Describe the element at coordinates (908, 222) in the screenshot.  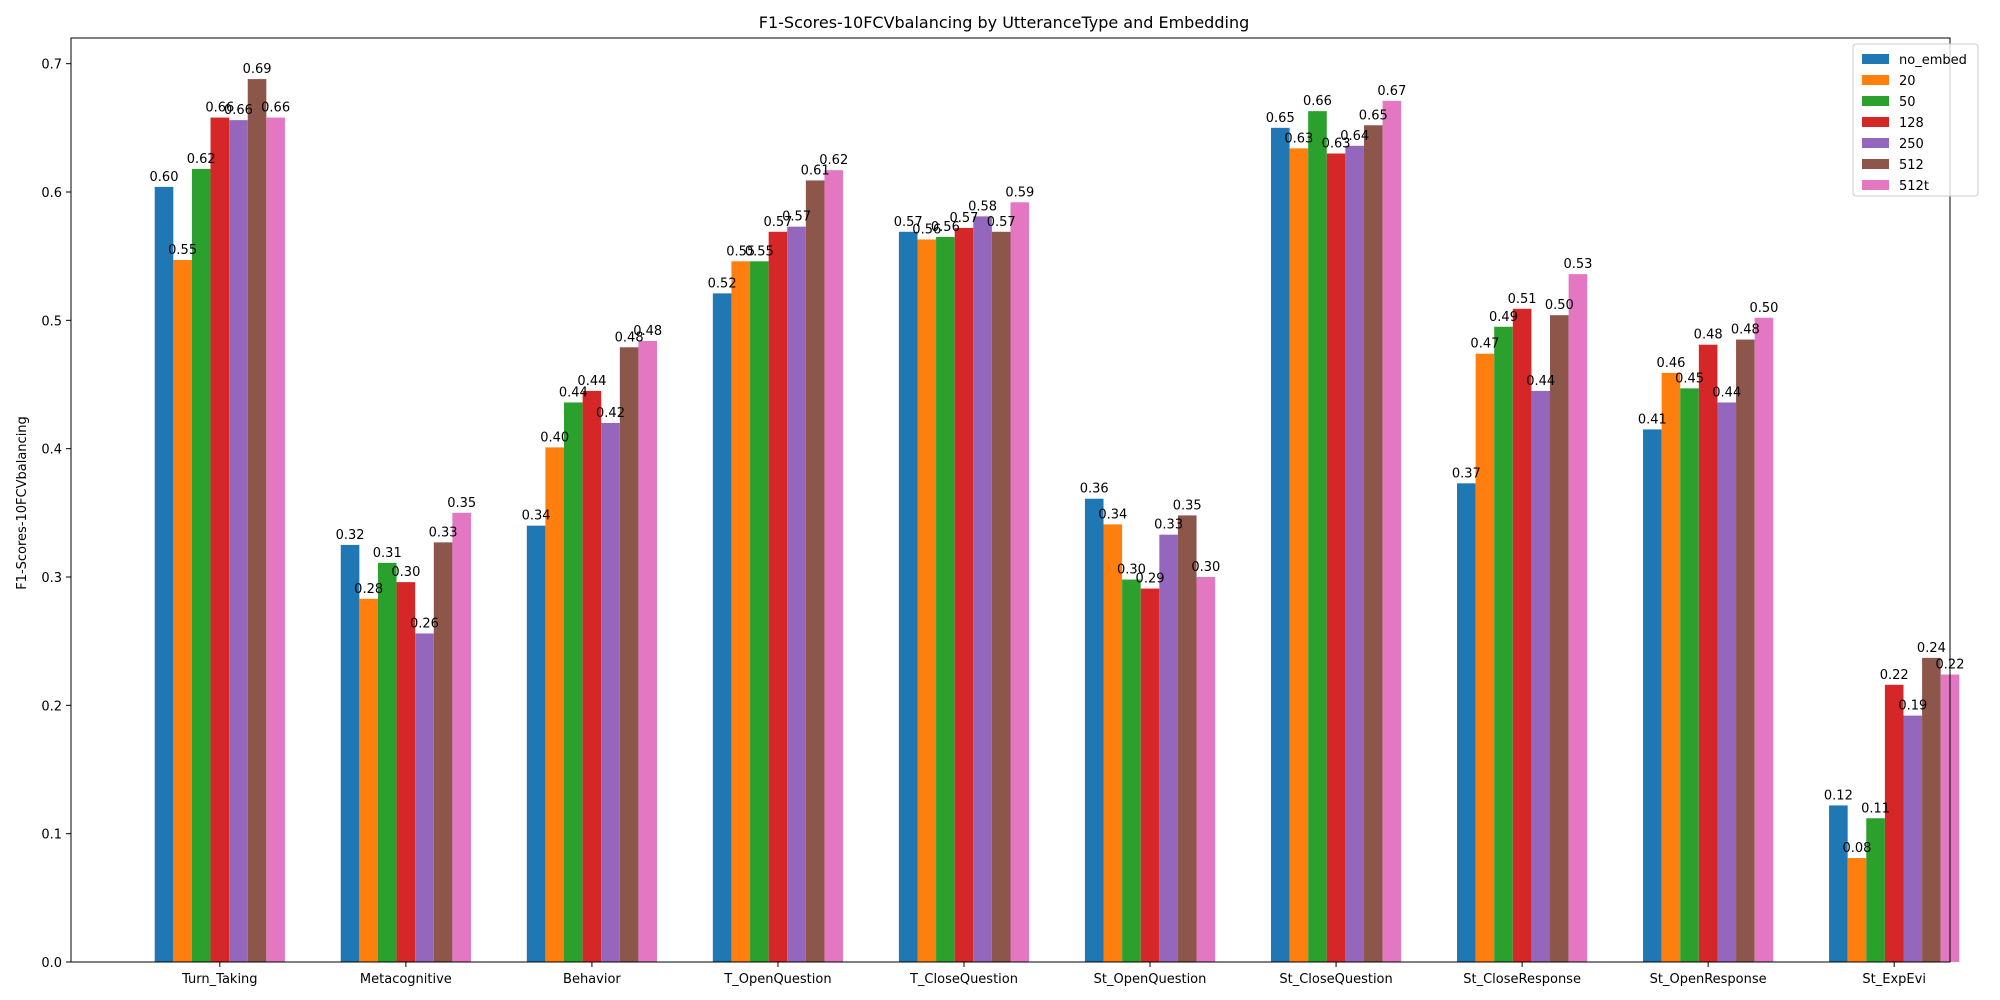
I see `bar-label-no_embed-T_CloseQuestion: 0.57` at that location.